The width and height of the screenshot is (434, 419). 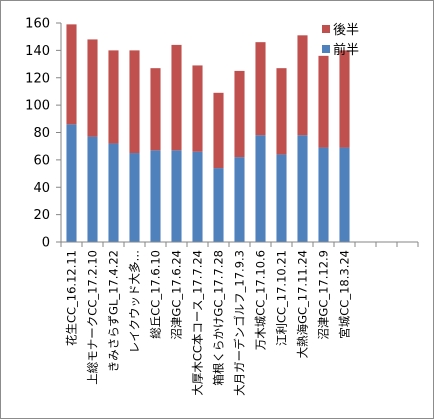 What do you see at coordinates (93, 317) in the screenshot?
I see `x-tick-label-1: 上総モナークCC_17.2.10` at bounding box center [93, 317].